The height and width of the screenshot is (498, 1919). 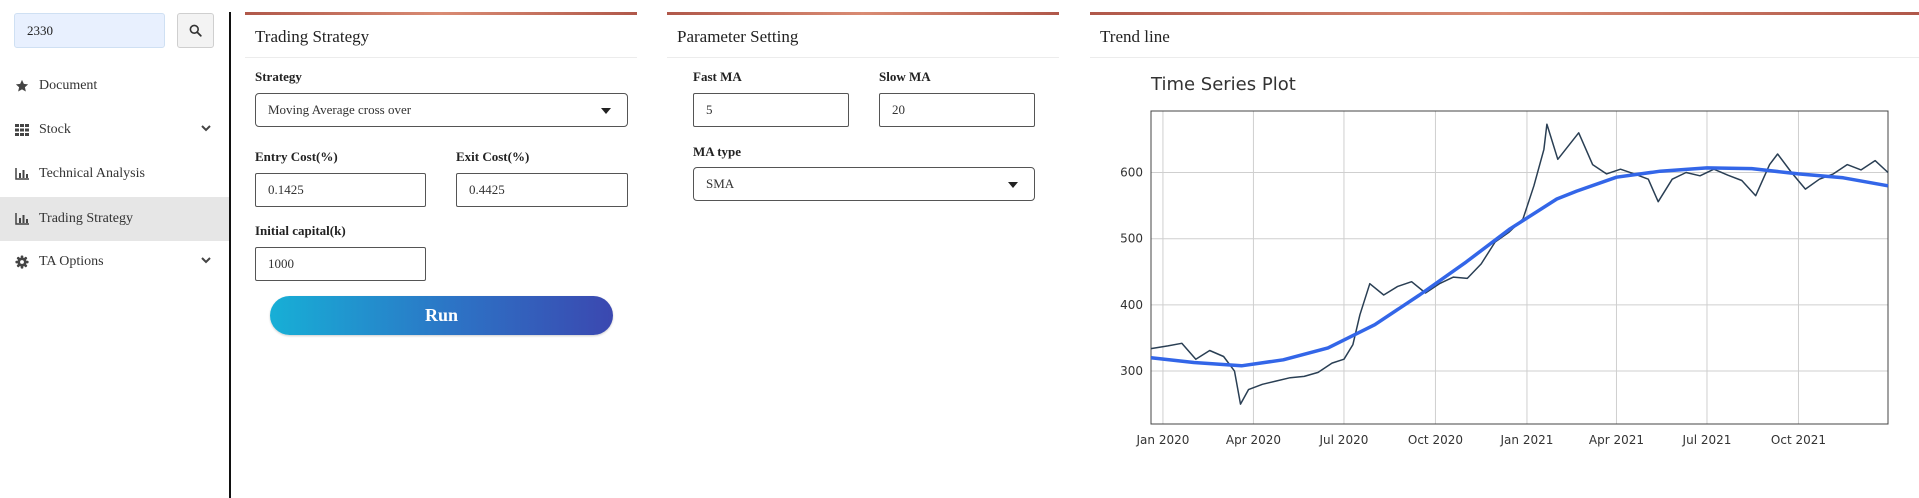 What do you see at coordinates (441, 110) in the screenshot?
I see `strategy-select: Moving Average cross over` at bounding box center [441, 110].